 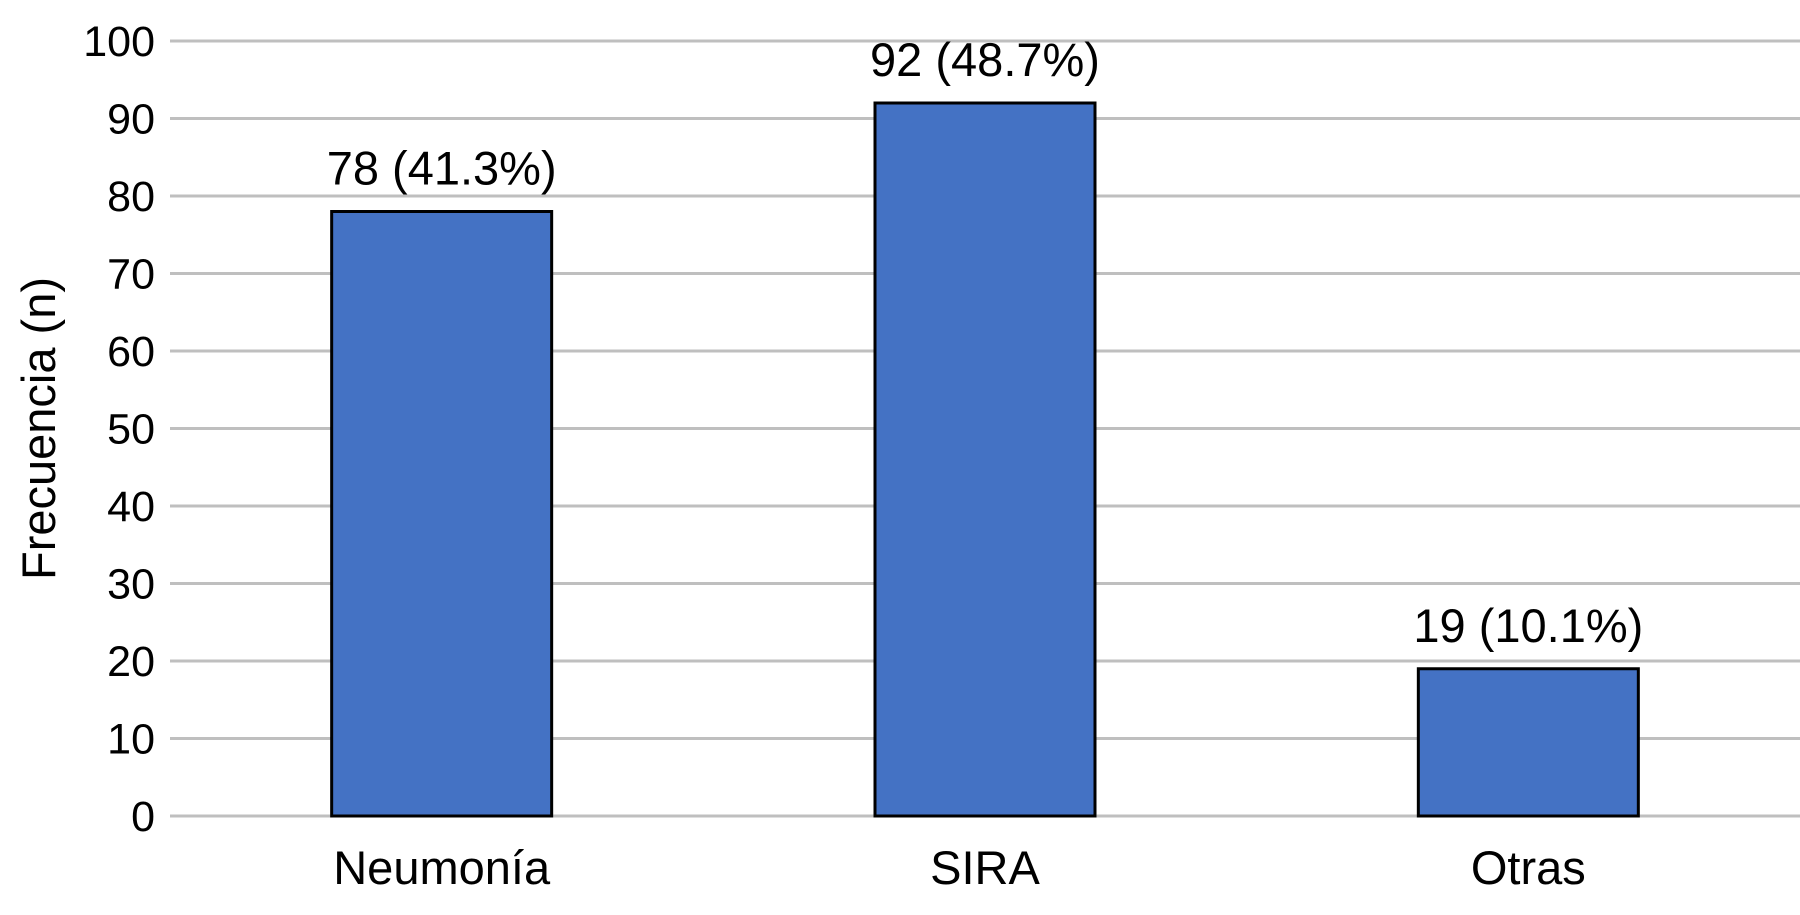 I want to click on y-tick-label: 0, so click(x=143, y=817).